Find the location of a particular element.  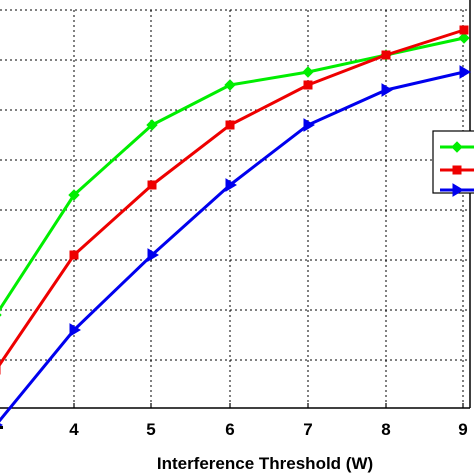

x-tick-label: 8 is located at coordinates (385, 429).